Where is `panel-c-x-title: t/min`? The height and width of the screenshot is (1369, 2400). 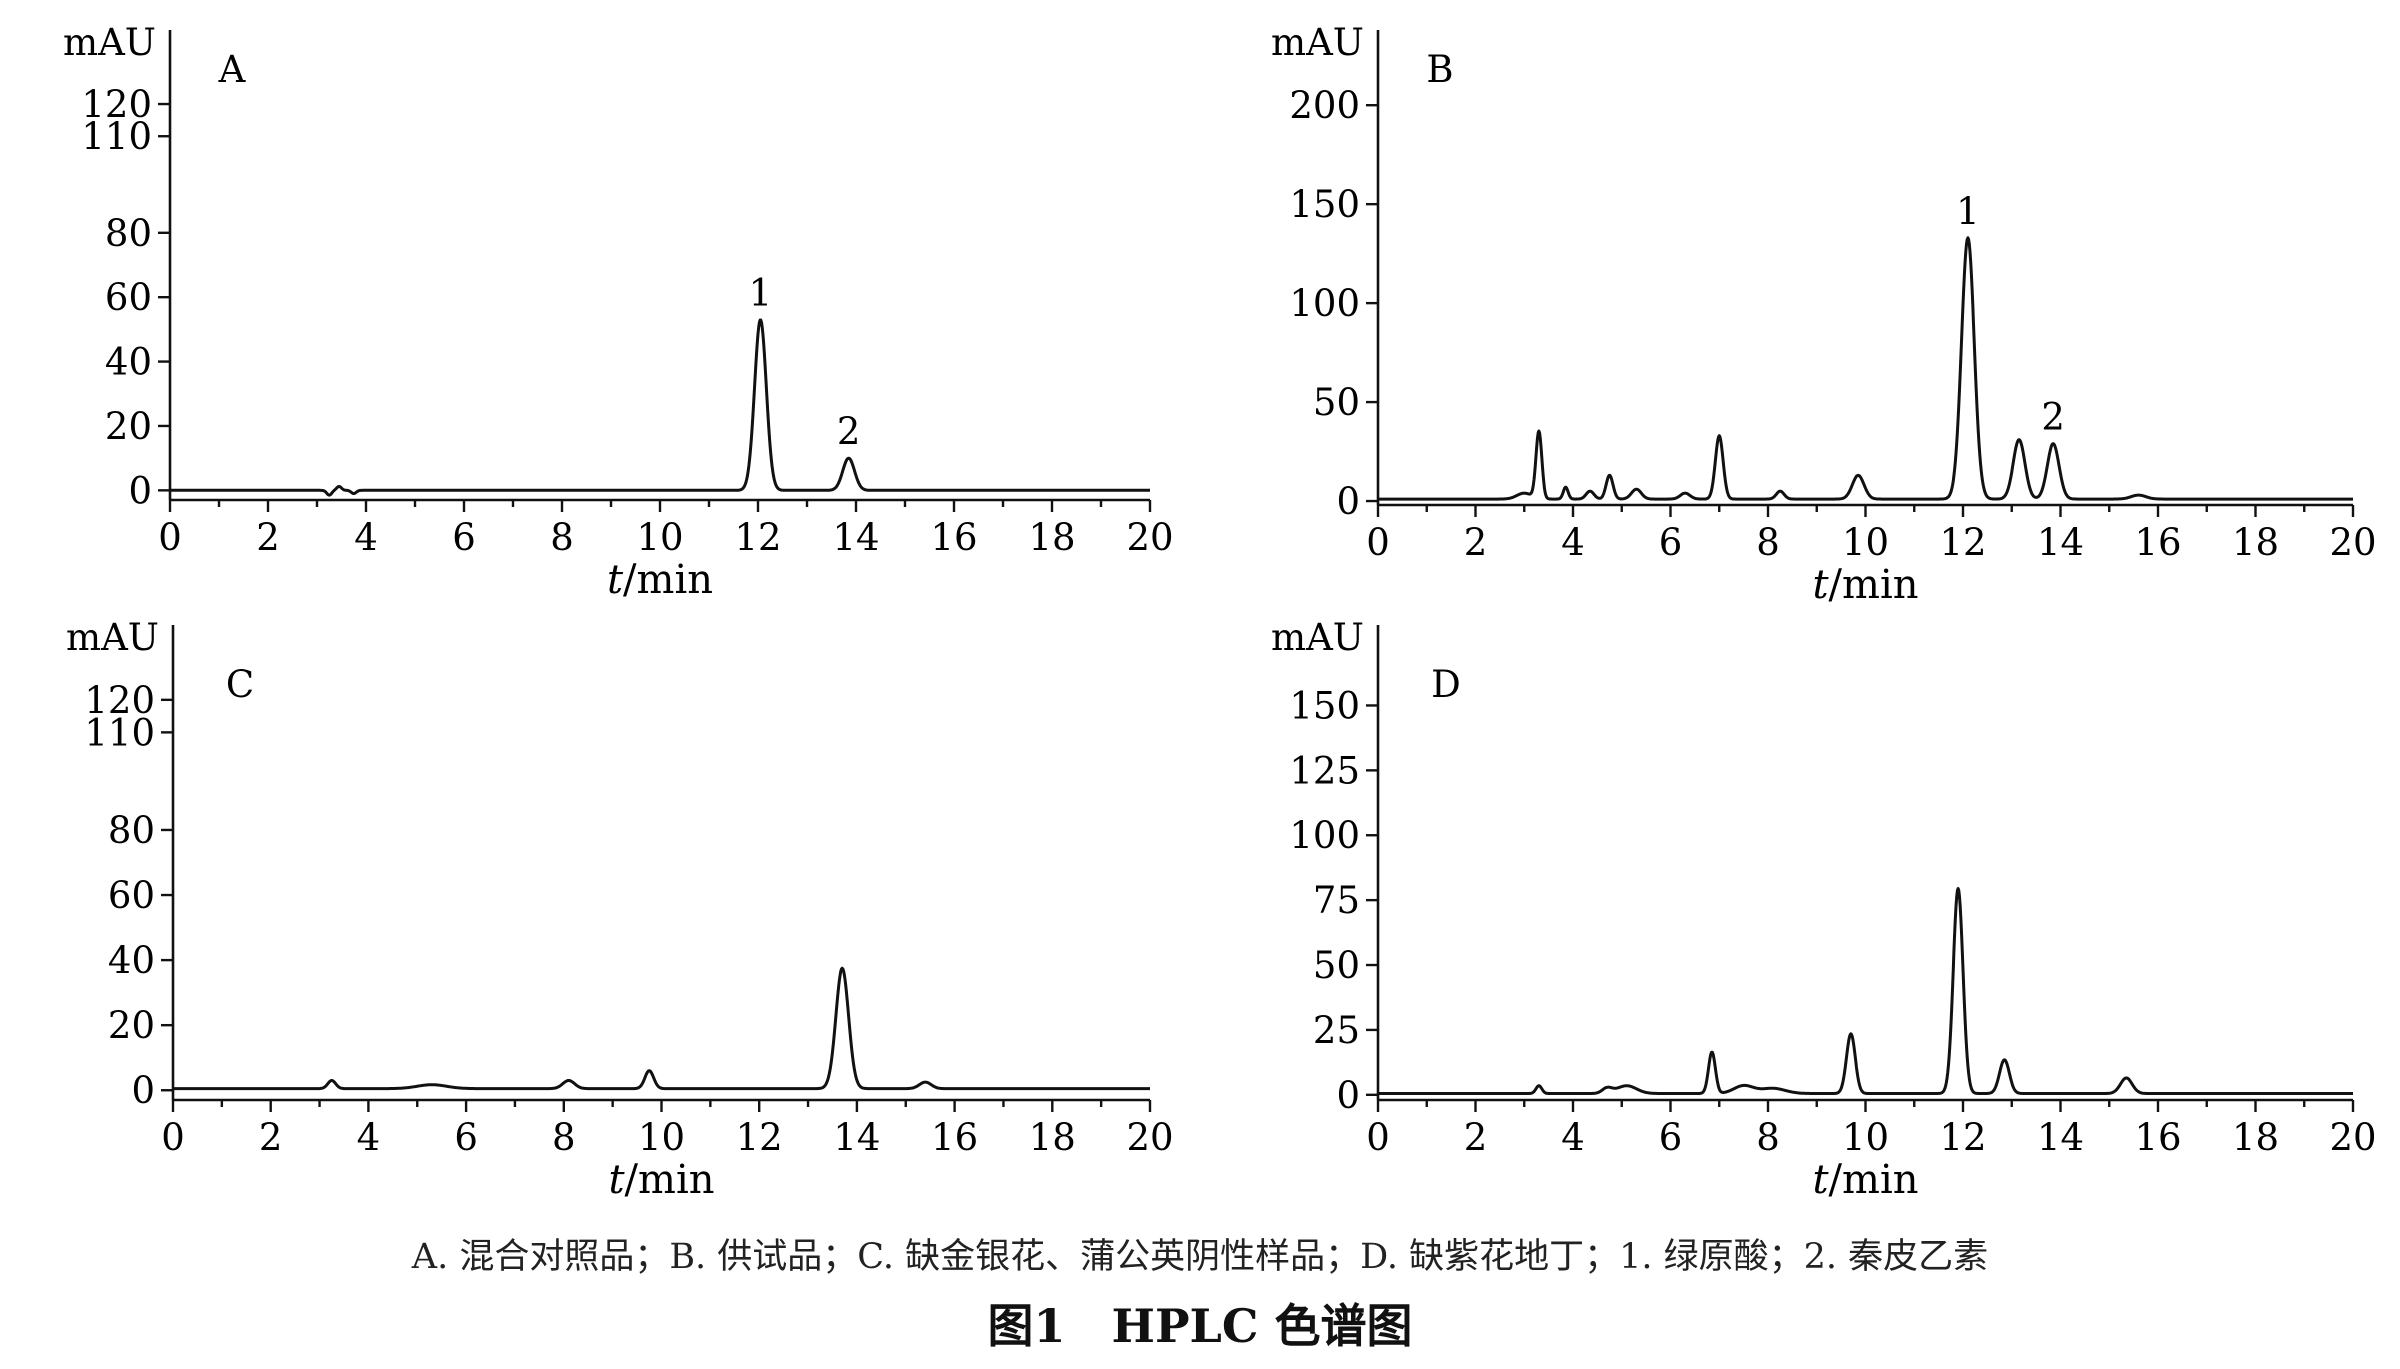
panel-c-x-title: t/min is located at coordinates (661, 1180).